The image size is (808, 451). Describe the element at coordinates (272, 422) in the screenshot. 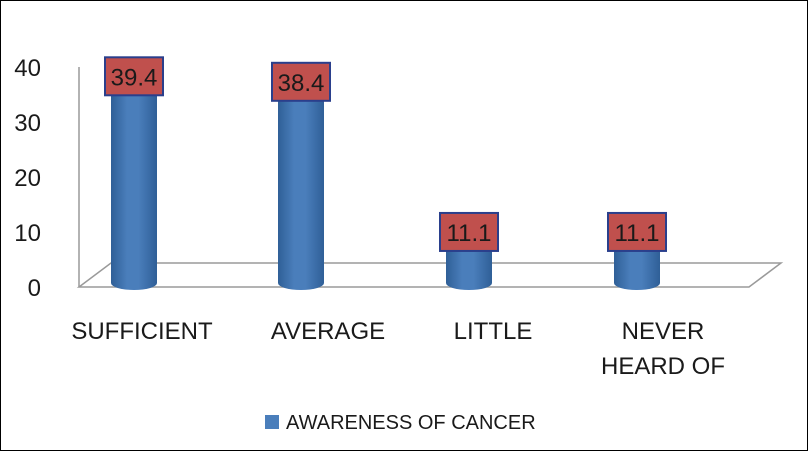

I see `legend-swatch` at that location.